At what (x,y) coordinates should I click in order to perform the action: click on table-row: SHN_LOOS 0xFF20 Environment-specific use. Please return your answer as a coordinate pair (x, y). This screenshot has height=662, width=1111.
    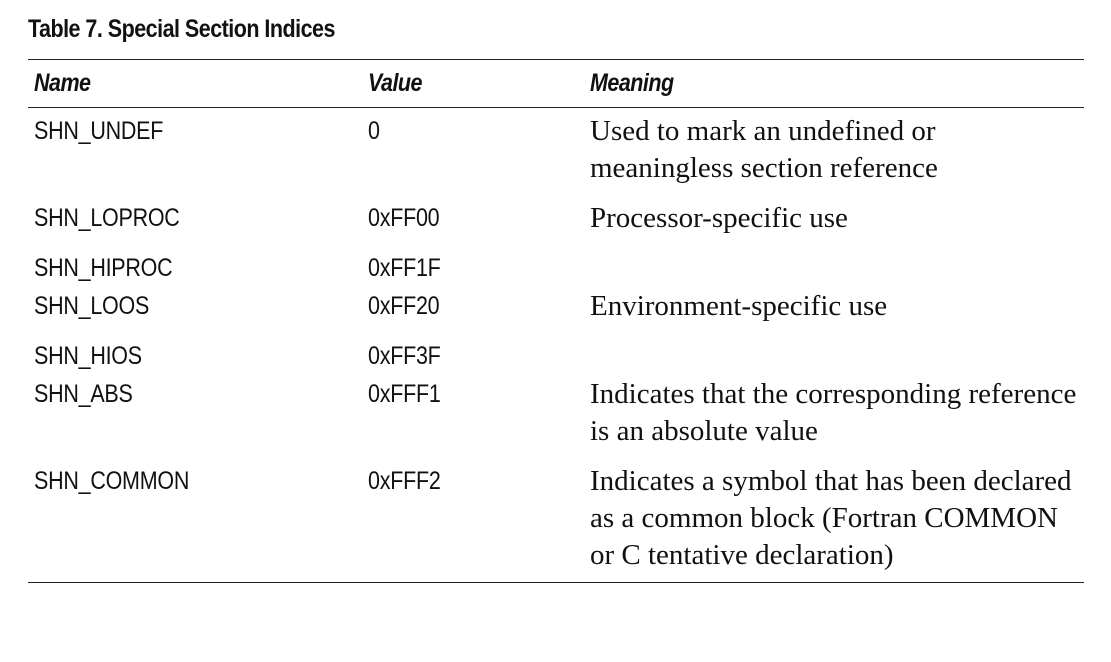
    Looking at the image, I should click on (556, 308).